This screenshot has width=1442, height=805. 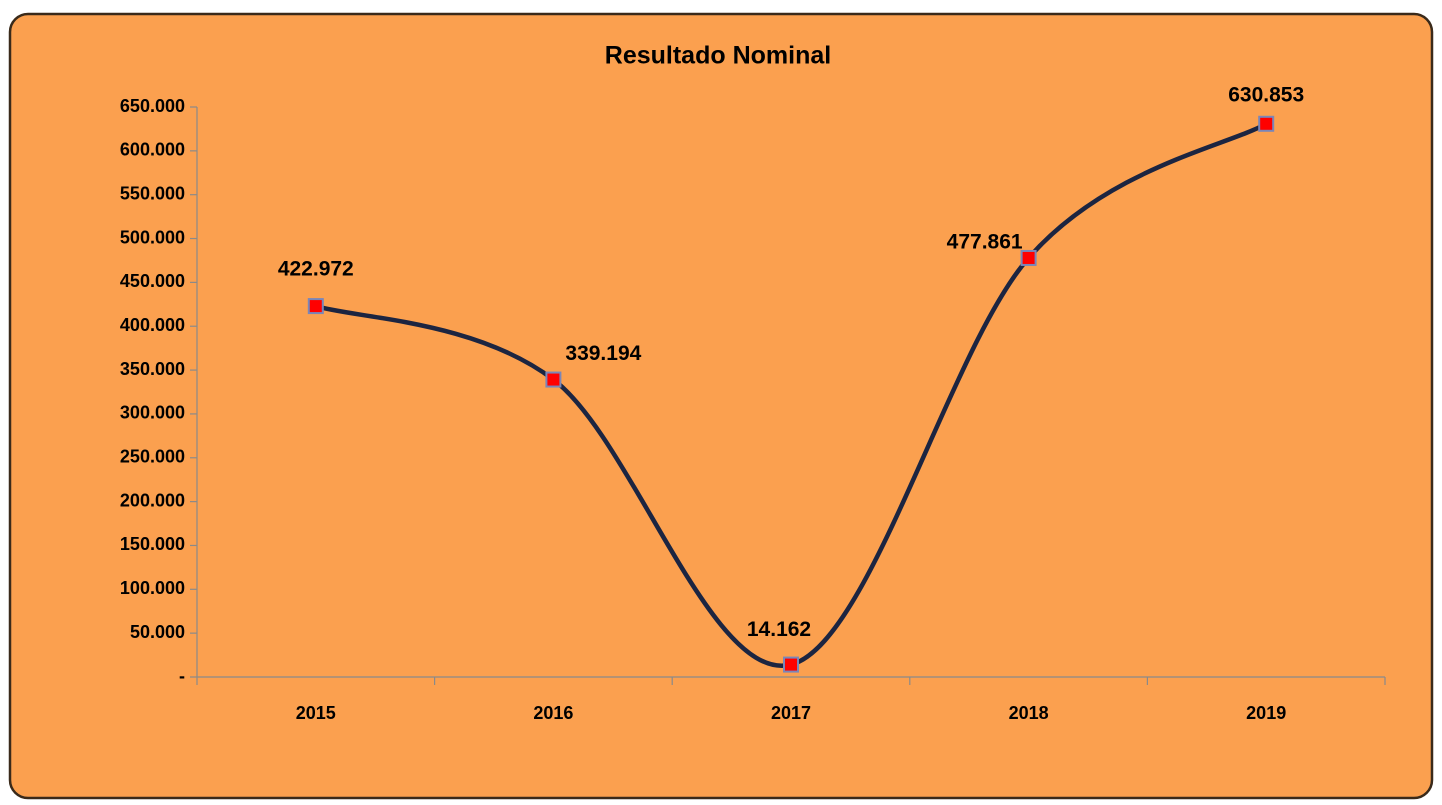 What do you see at coordinates (779, 629) in the screenshot?
I see `data-label: 14.162` at bounding box center [779, 629].